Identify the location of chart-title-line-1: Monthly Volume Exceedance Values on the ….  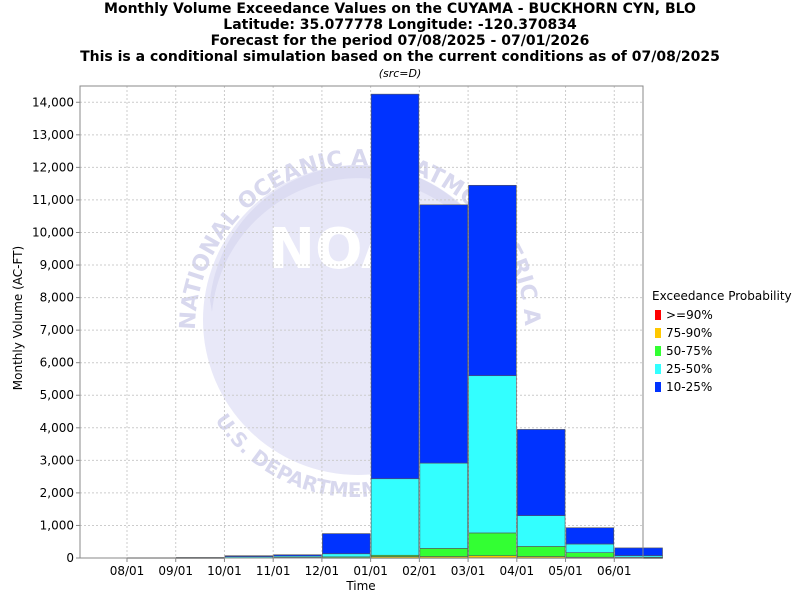
(400, 9).